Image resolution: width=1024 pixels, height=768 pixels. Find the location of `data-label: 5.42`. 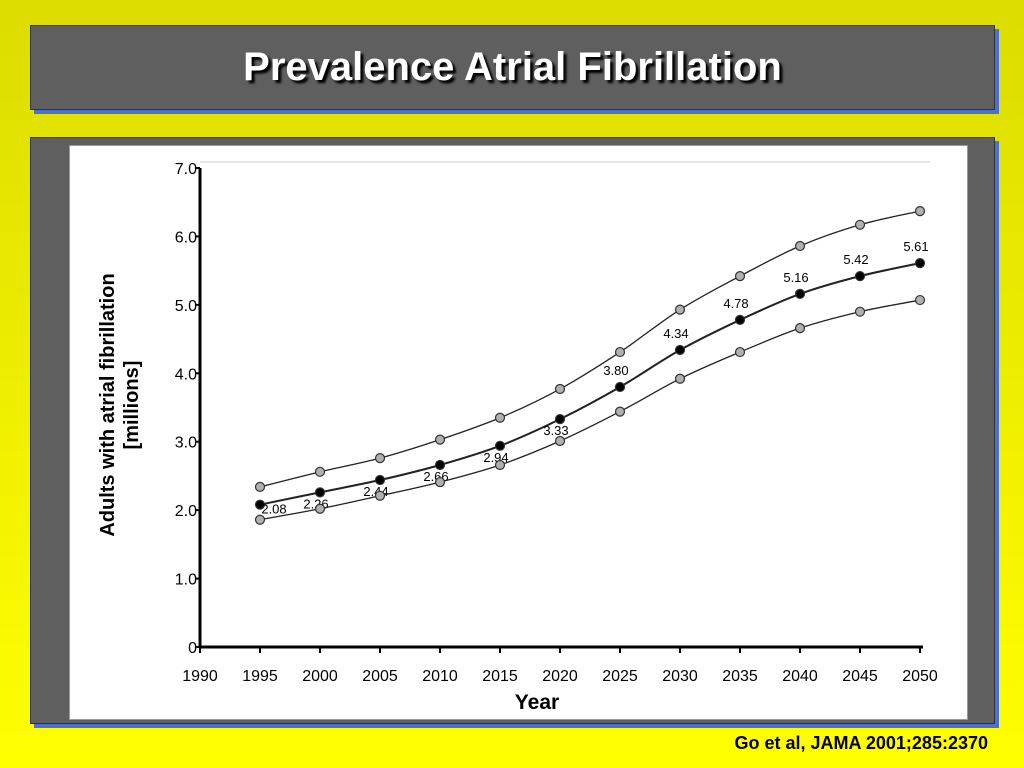

data-label: 5.42 is located at coordinates (855, 259).